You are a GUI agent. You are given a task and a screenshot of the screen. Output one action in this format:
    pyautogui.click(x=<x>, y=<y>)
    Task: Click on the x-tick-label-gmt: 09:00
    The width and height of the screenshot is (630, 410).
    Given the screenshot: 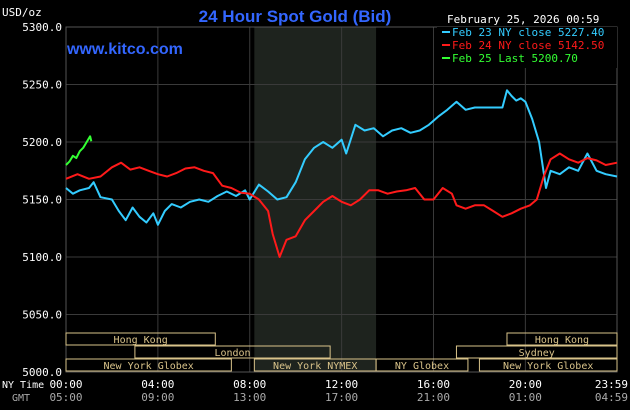 What is the action you would take?
    pyautogui.click(x=157, y=397)
    